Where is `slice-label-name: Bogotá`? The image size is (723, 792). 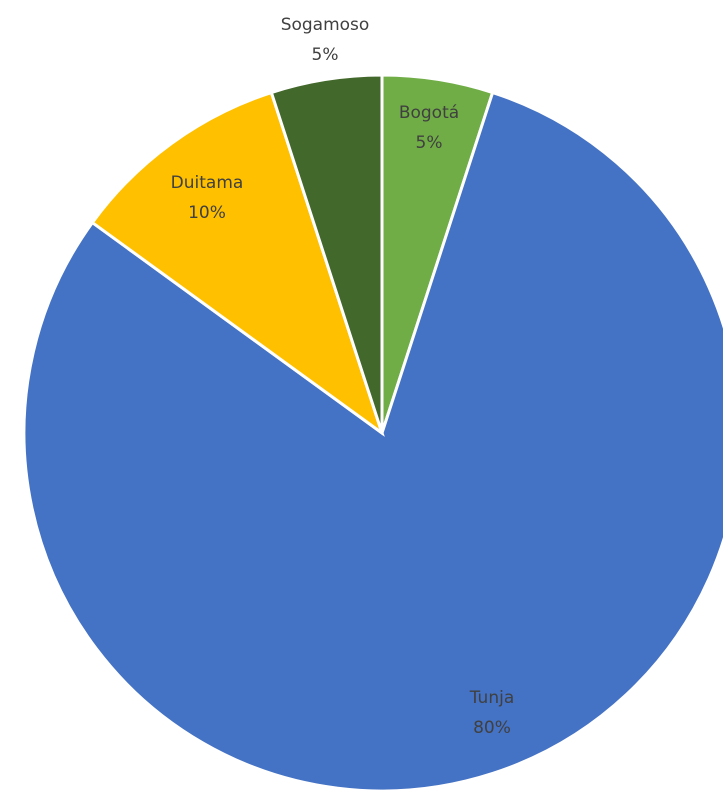
slice-label-name: Bogotá is located at coordinates (429, 113).